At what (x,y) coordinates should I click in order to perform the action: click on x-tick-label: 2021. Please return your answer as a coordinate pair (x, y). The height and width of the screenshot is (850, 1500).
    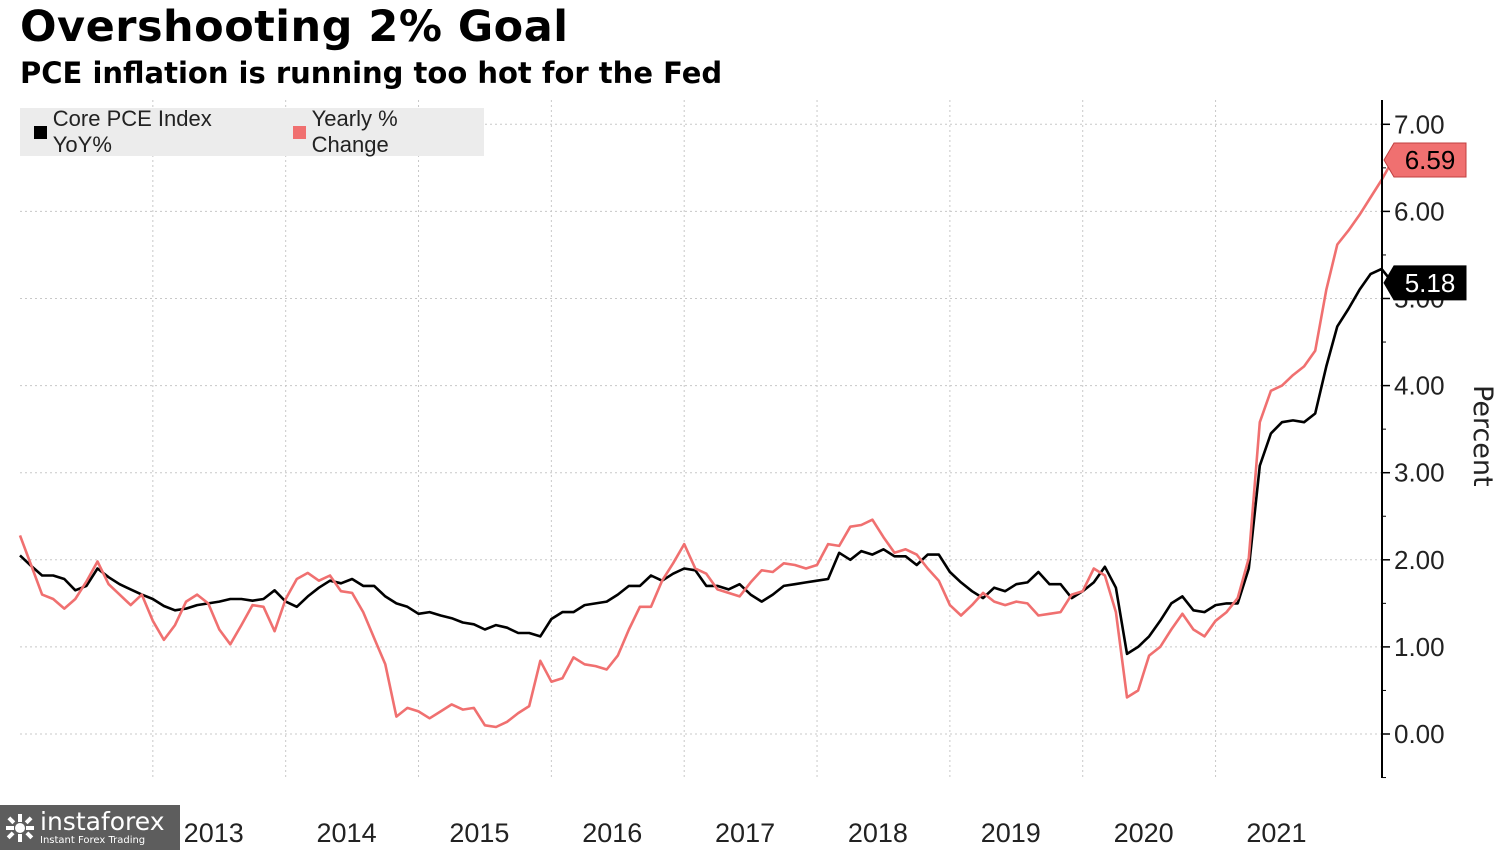
    Looking at the image, I should click on (1276, 833).